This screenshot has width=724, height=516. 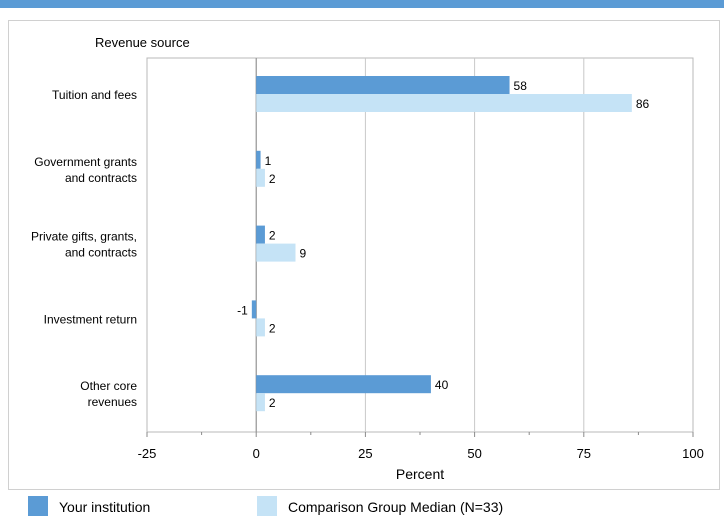 What do you see at coordinates (268, 161) in the screenshot?
I see `bar-value-label: 1` at bounding box center [268, 161].